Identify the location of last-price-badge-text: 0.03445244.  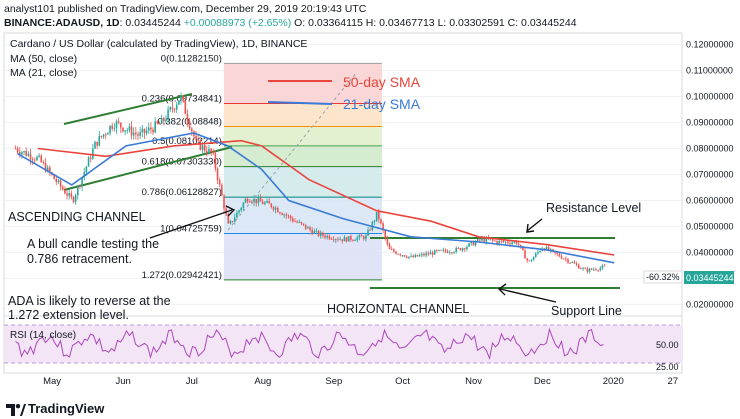
(710, 278).